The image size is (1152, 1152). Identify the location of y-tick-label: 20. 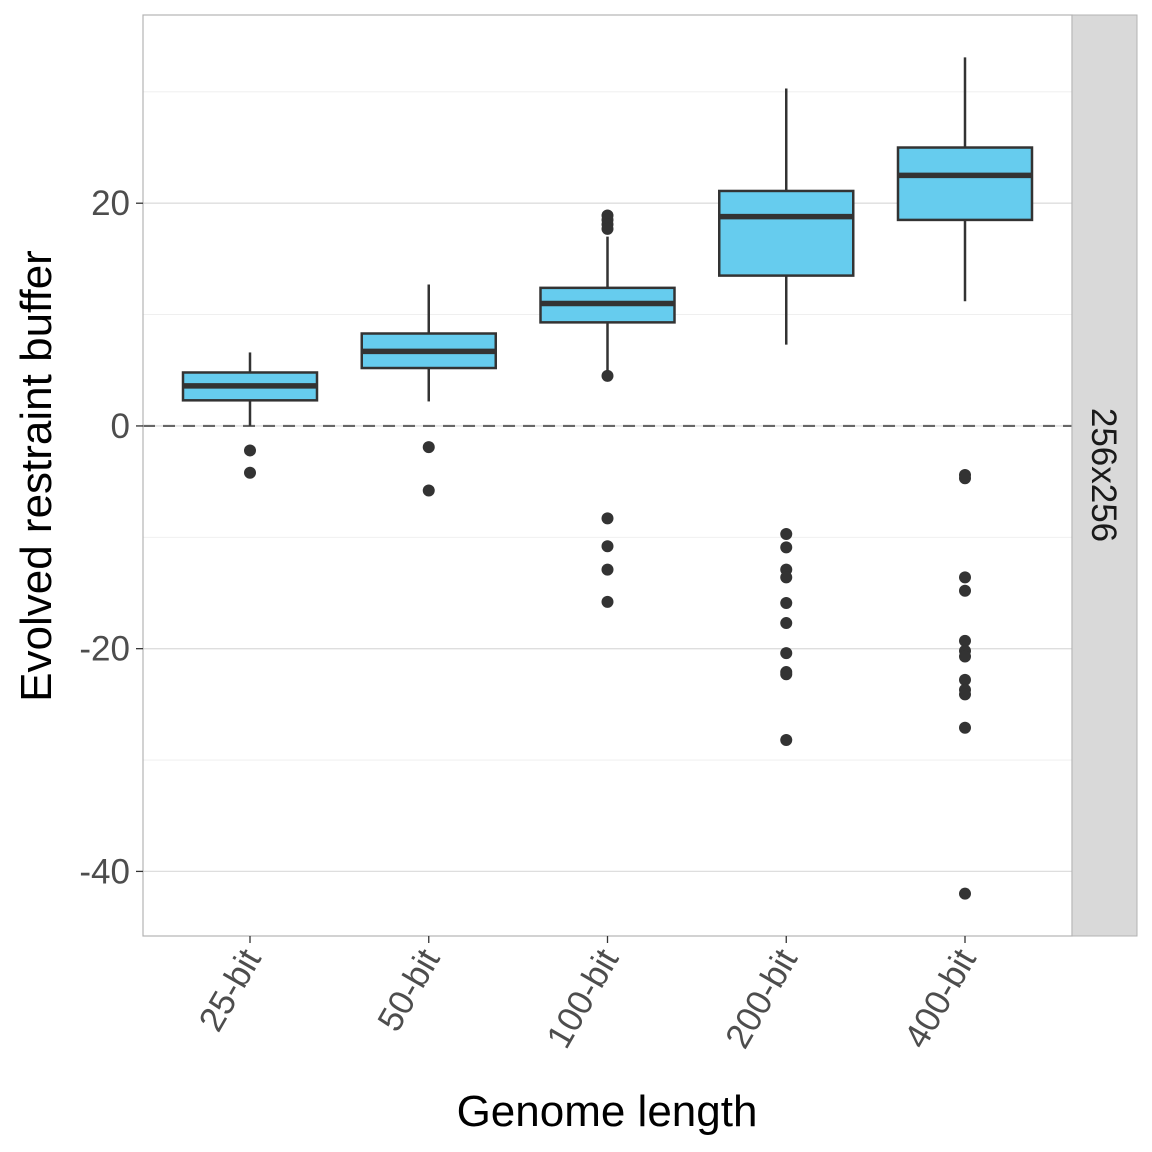
(110, 203).